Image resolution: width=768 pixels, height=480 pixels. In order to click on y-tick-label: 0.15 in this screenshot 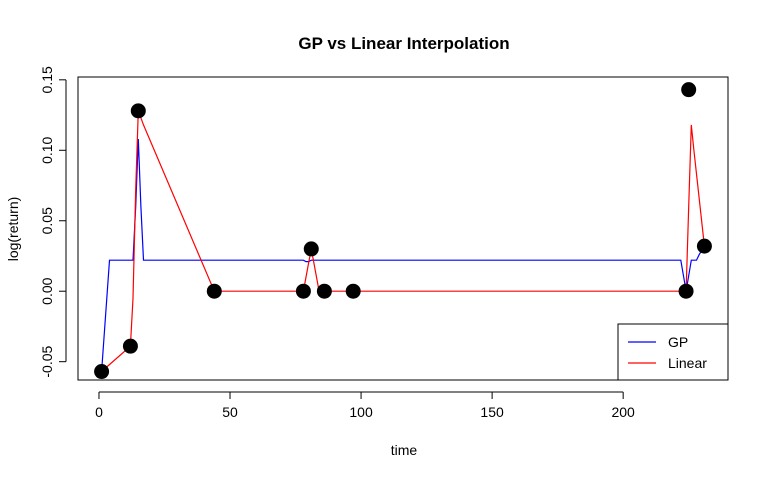, I will do `click(47, 79)`.